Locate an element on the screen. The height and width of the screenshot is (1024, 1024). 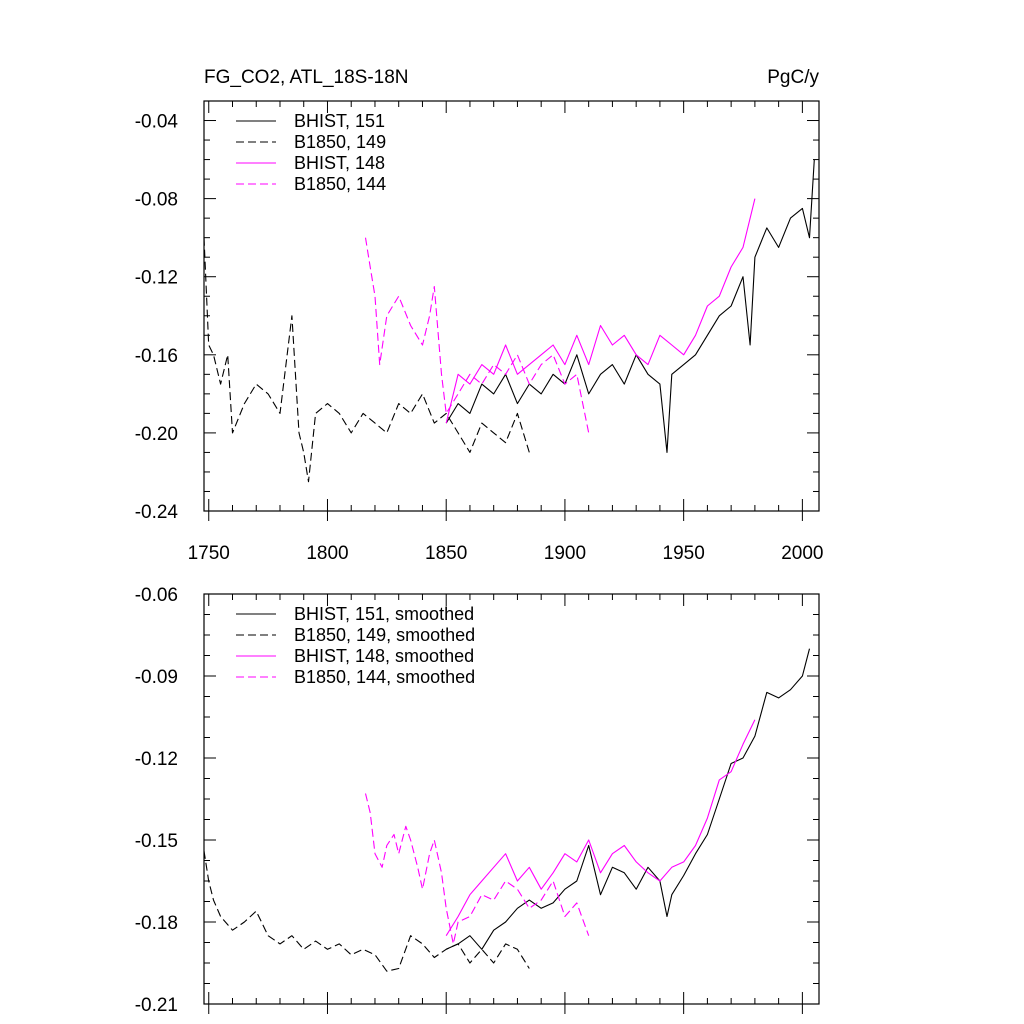
y-tick-label: -0.04 is located at coordinates (157, 122).